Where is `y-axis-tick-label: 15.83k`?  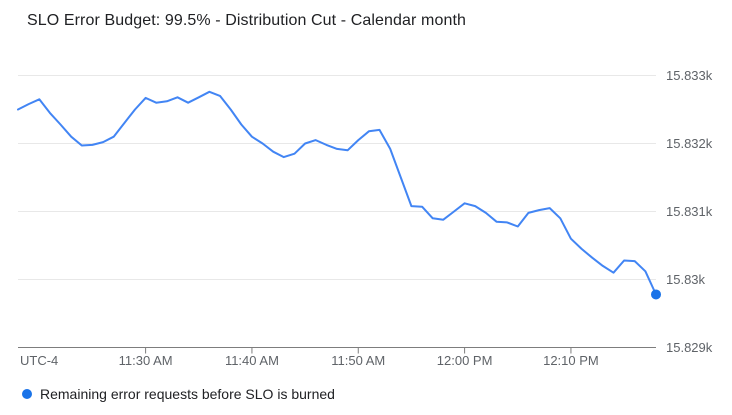 y-axis-tick-label: 15.83k is located at coordinates (686, 279).